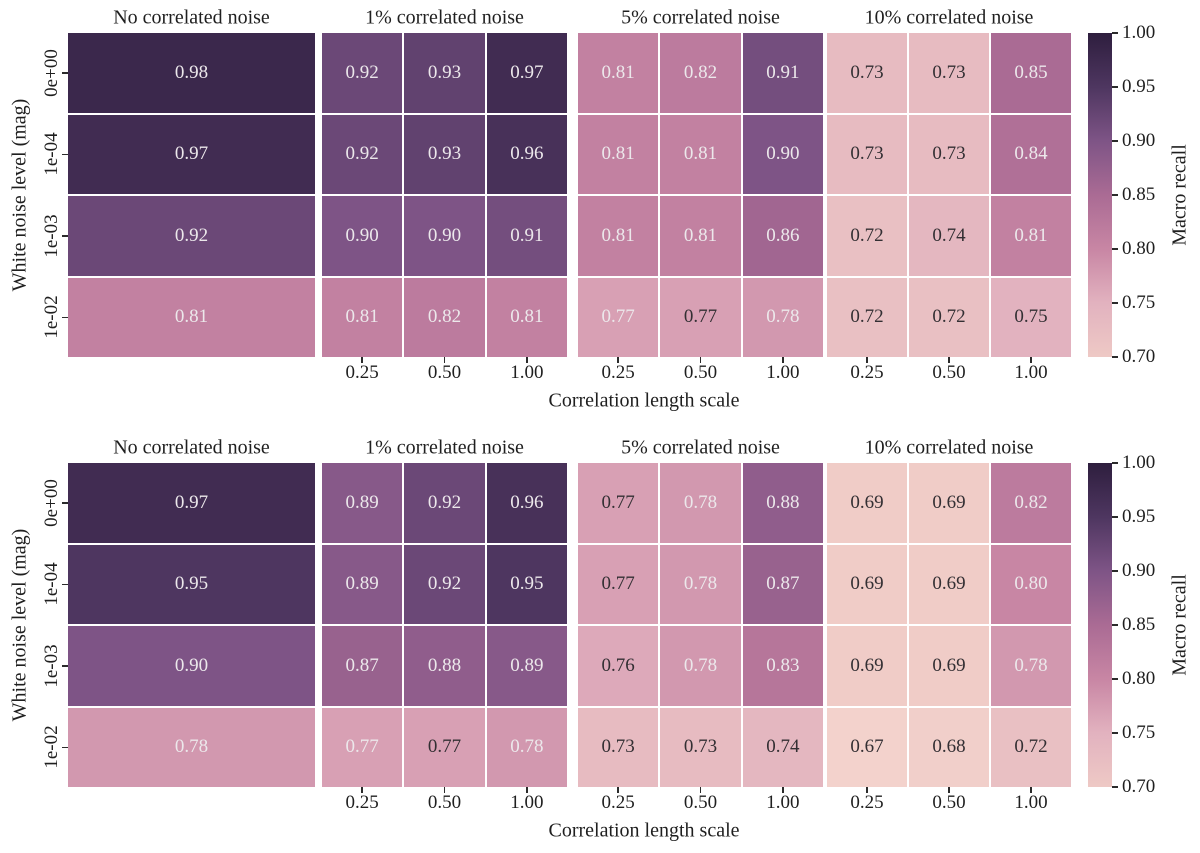 The height and width of the screenshot is (853, 1200). I want to click on colorbar-tick-label: 0.75, so click(1139, 732).